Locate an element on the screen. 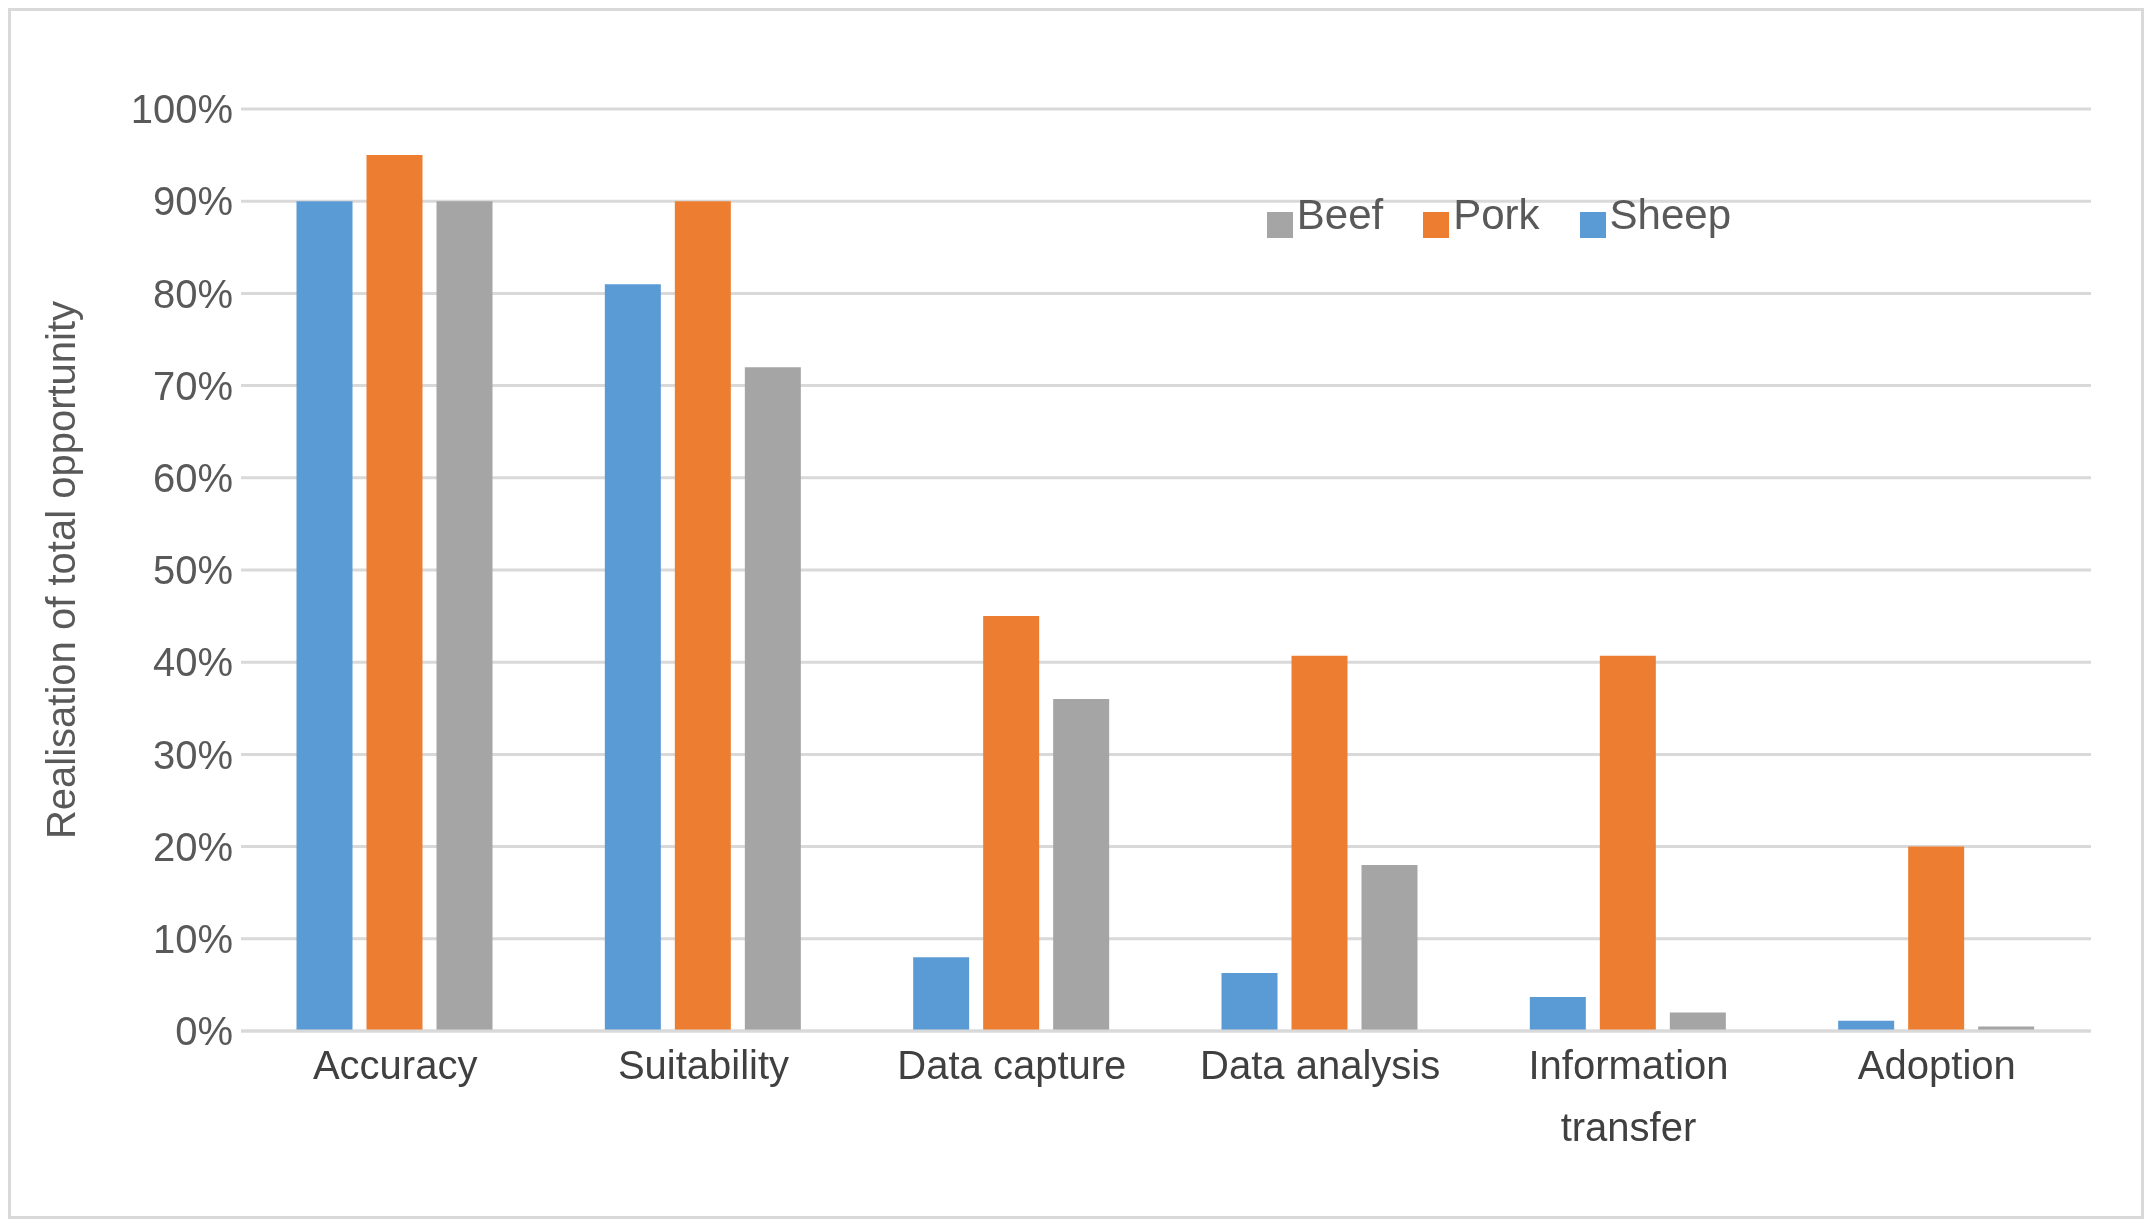  y-tick-label: 90% is located at coordinates (192, 201).